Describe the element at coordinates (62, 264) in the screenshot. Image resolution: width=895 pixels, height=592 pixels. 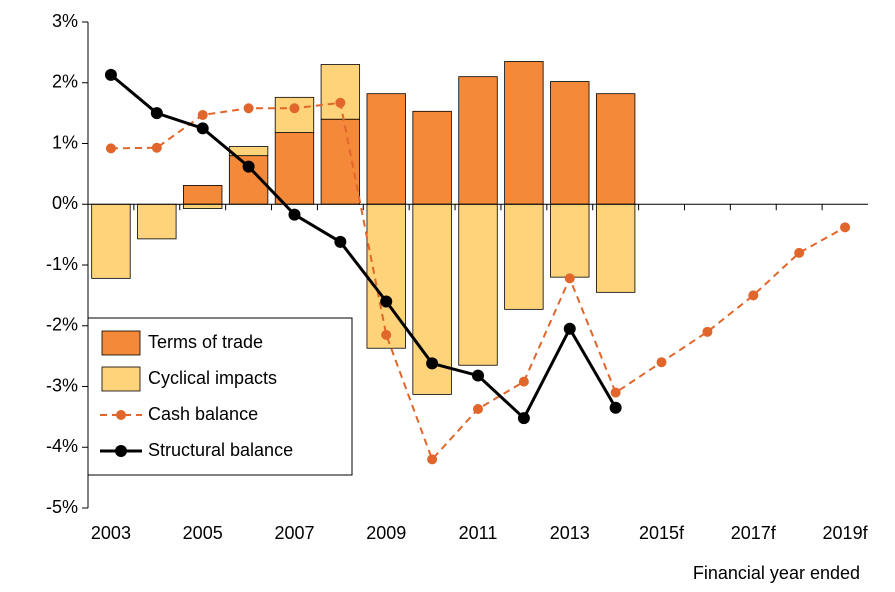
I see `y-tick-label: -1%` at that location.